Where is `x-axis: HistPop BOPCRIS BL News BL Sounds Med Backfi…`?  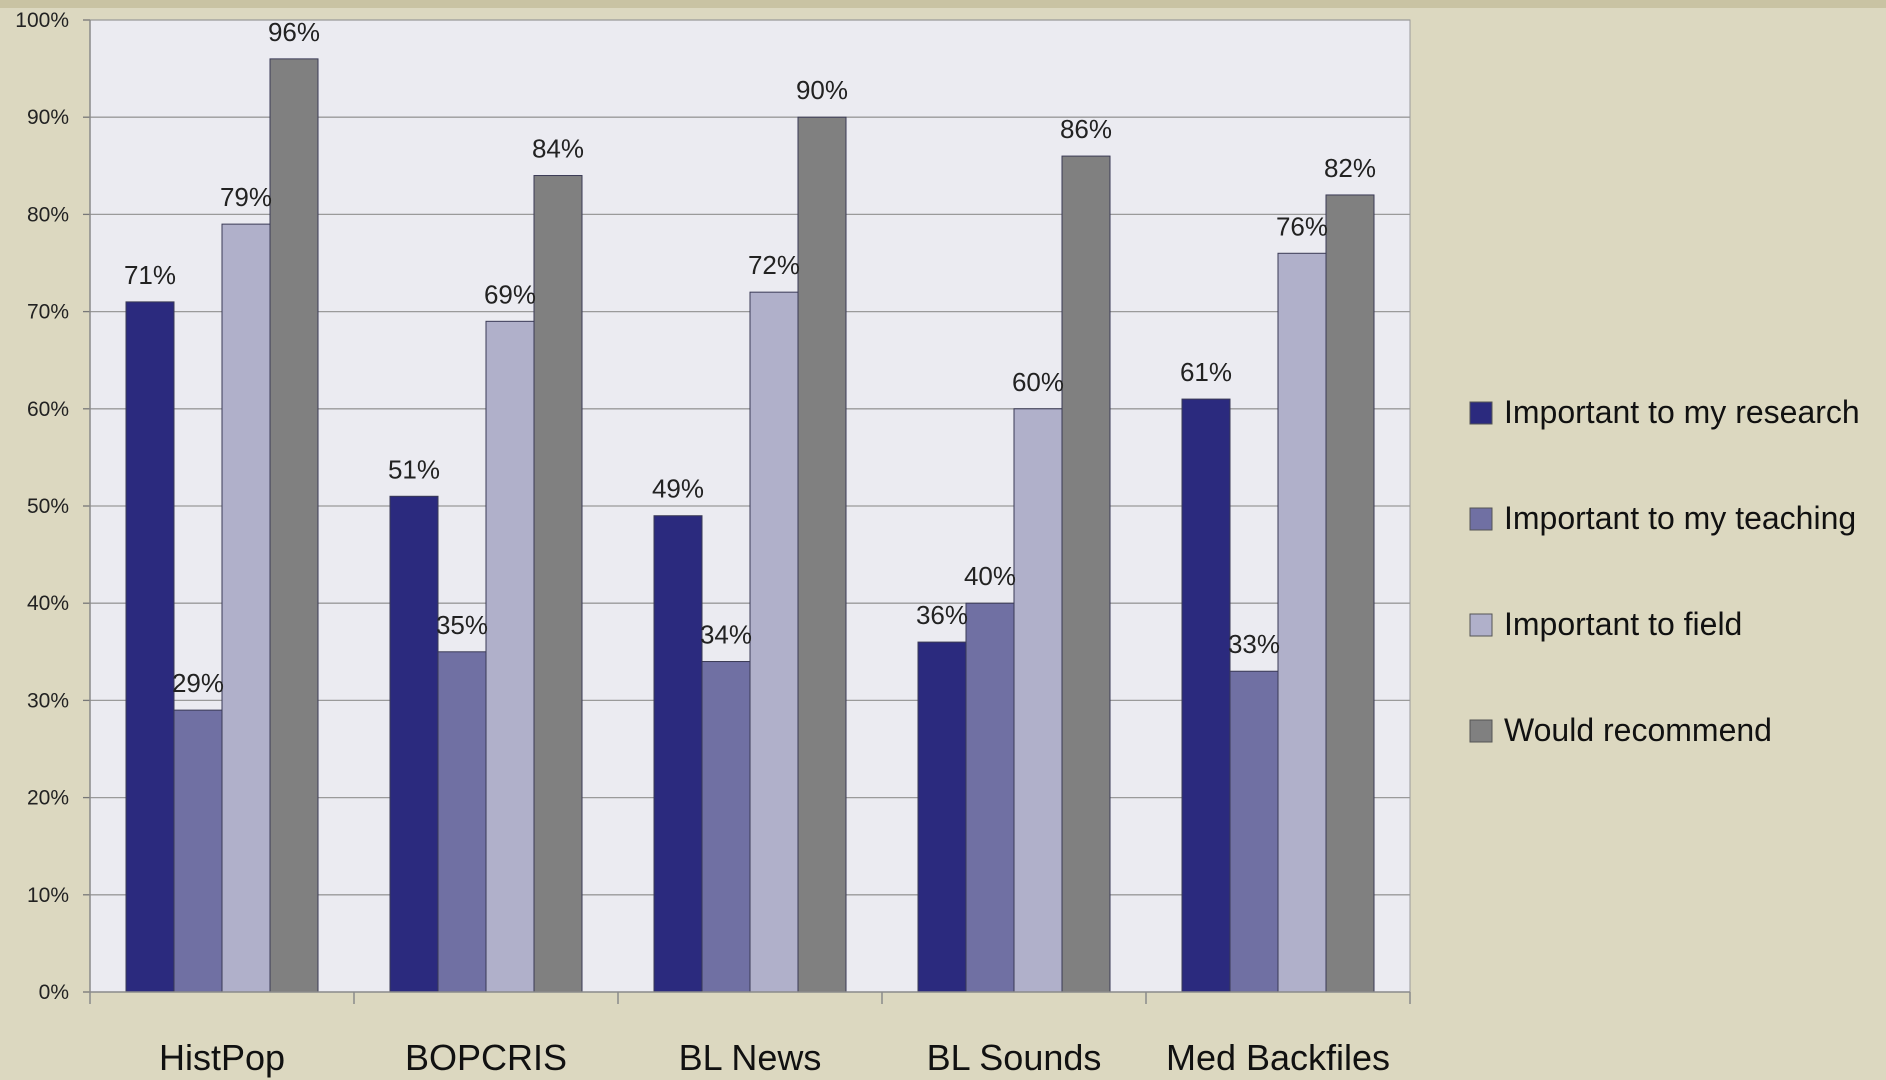 x-axis: HistPop BOPCRIS BL News BL Sounds Med Backfi… is located at coordinates (750, 1034).